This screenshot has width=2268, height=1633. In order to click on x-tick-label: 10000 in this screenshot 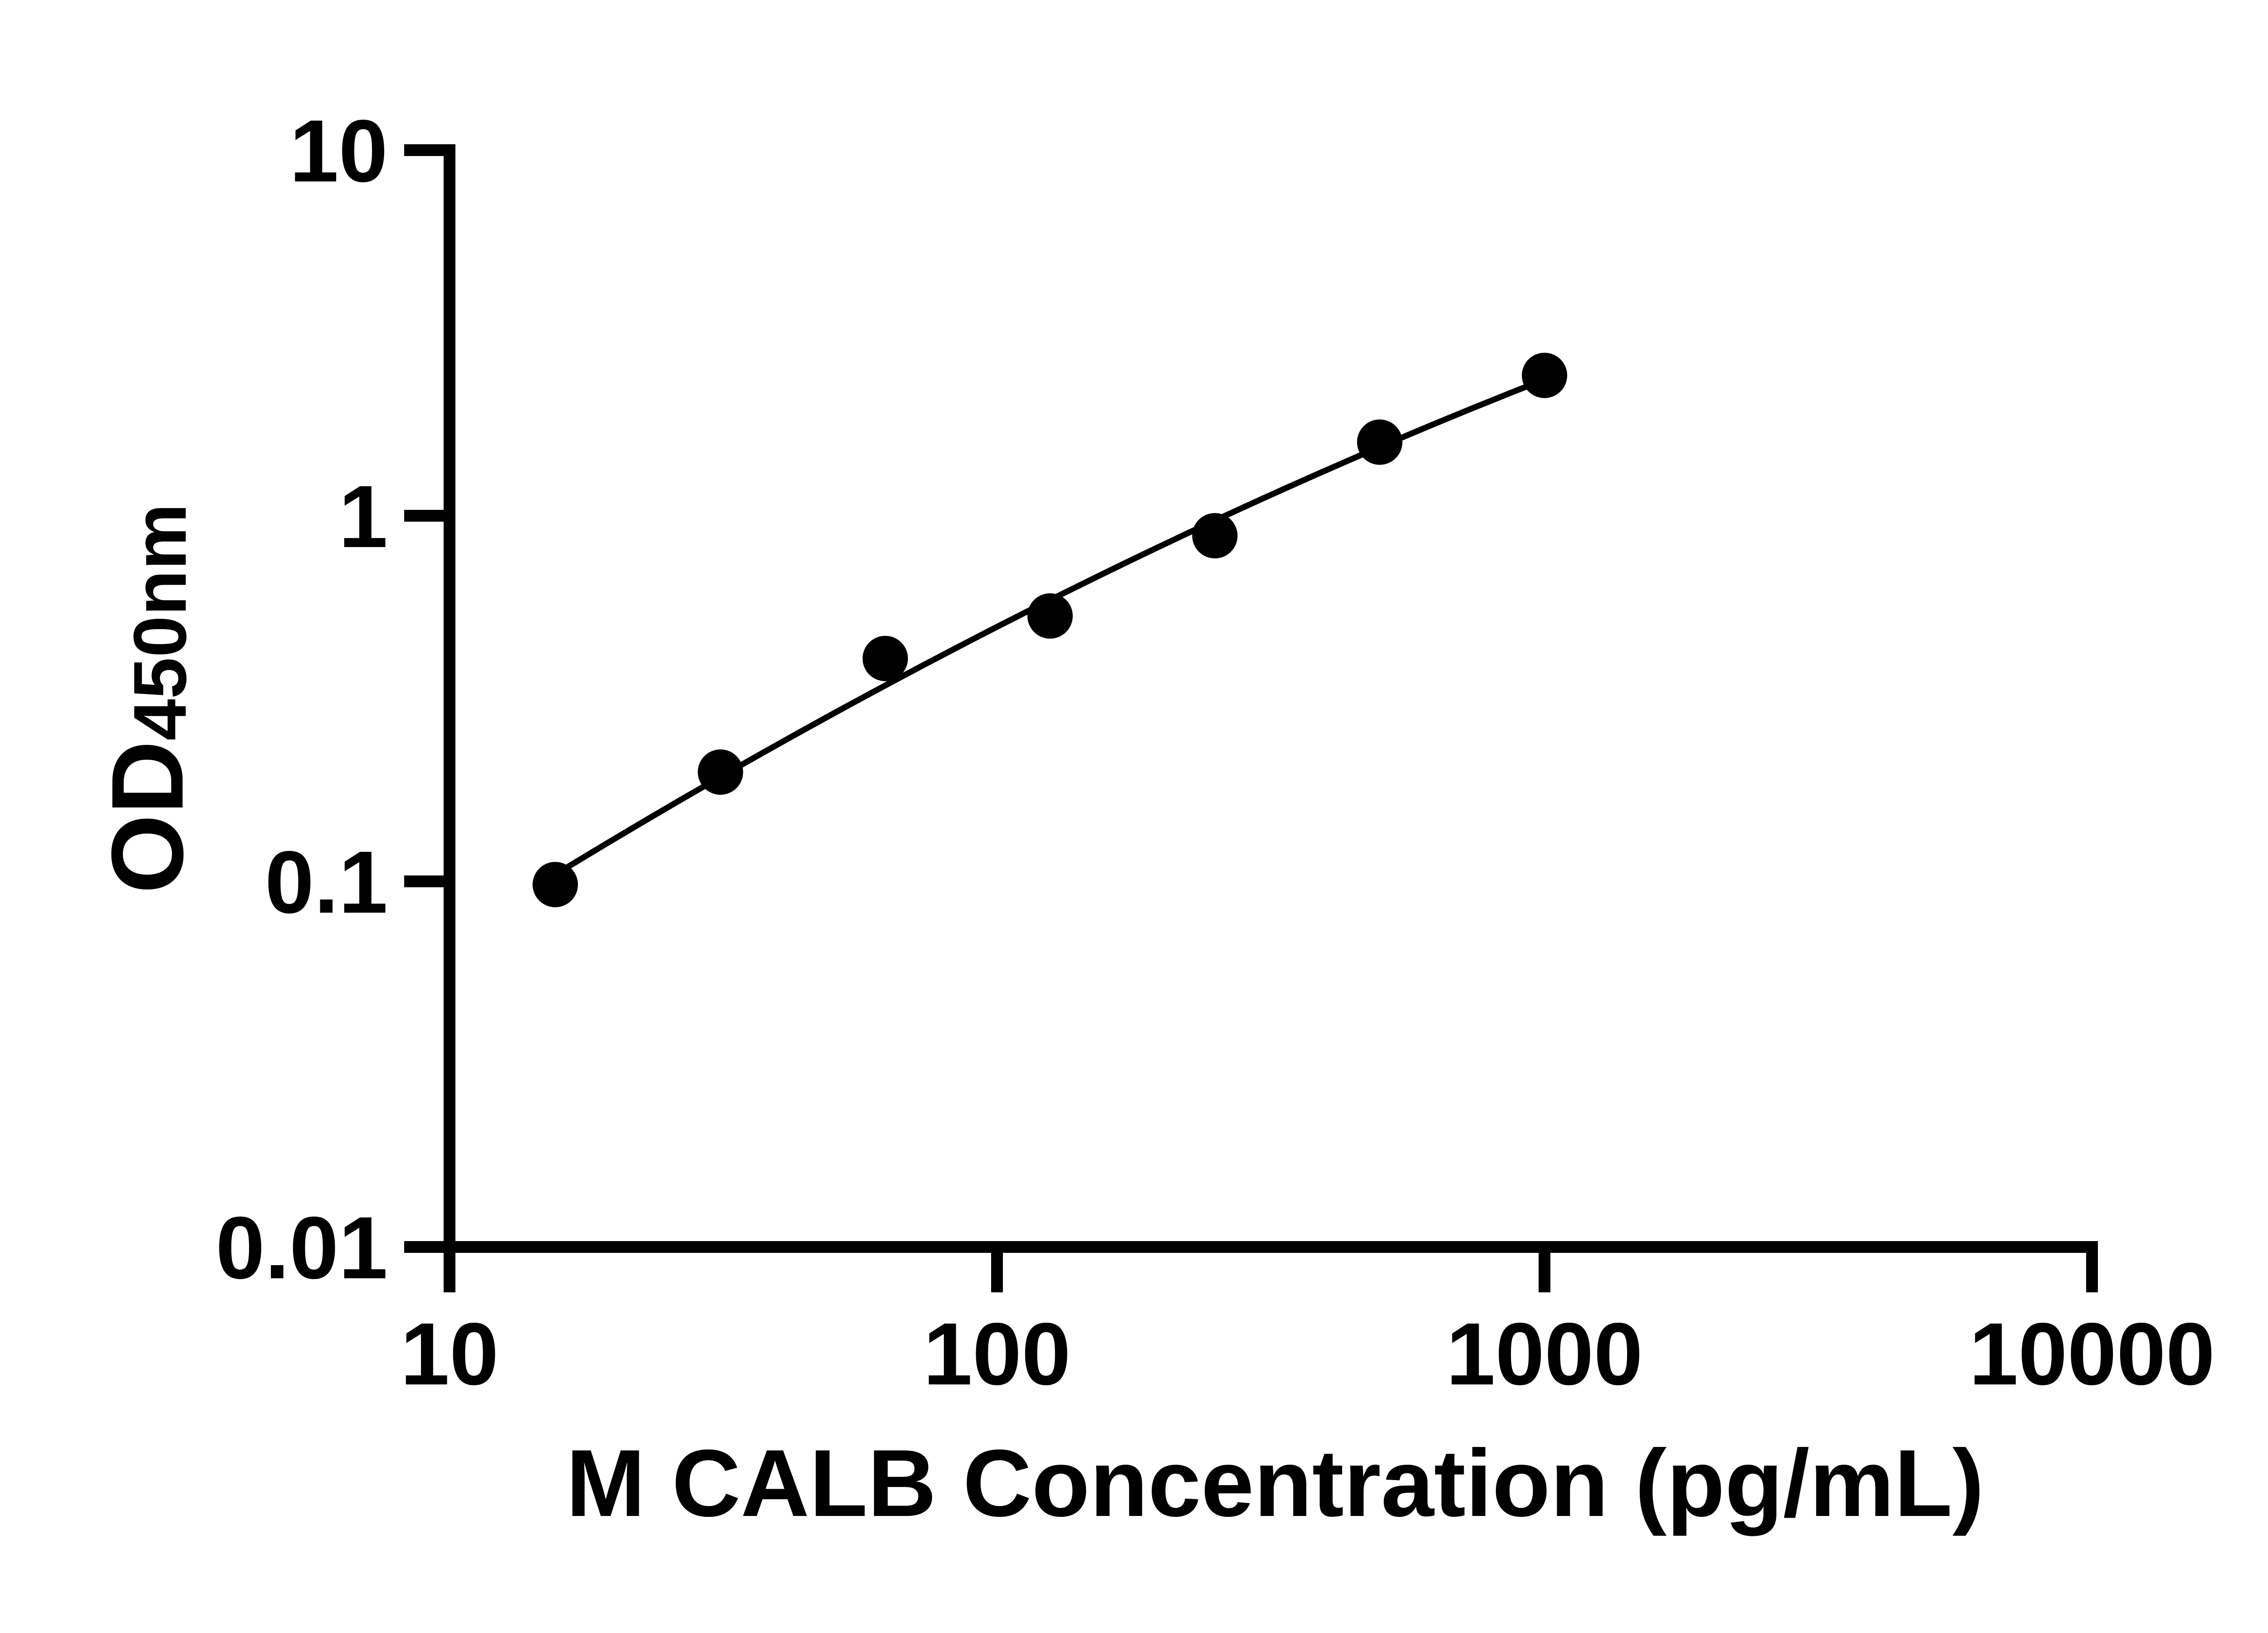, I will do `click(2092, 1354)`.